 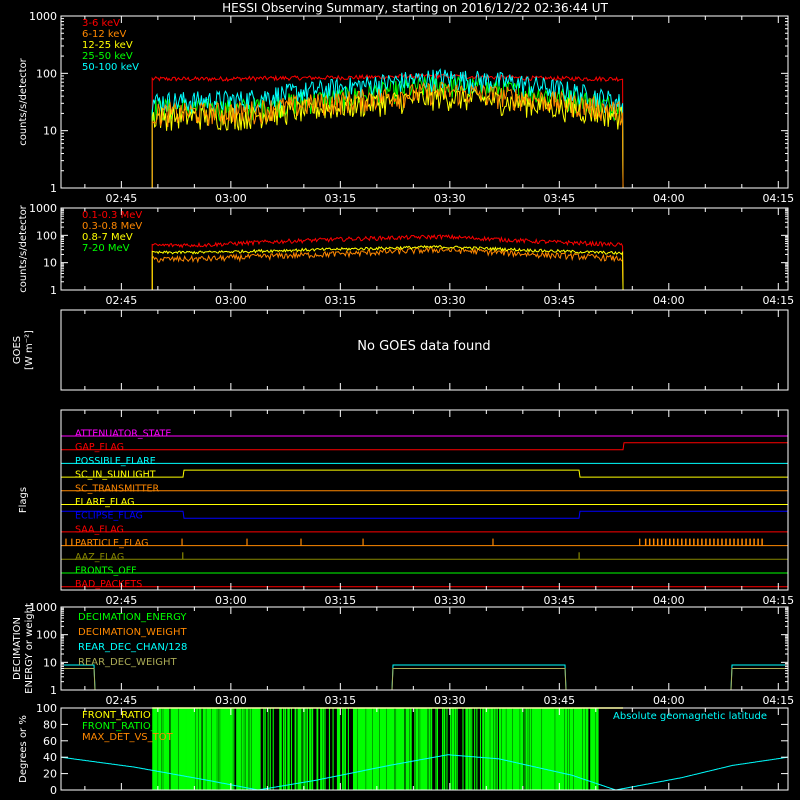 I want to click on flag-particle-flag-spike, so click(x=640, y=542).